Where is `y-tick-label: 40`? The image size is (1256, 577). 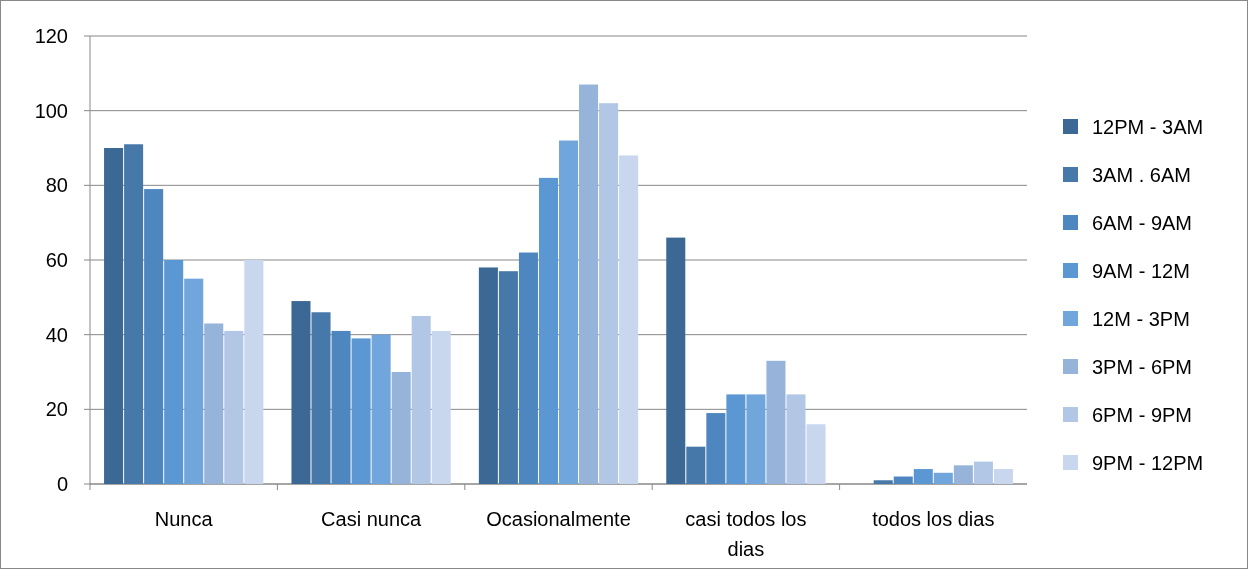
y-tick-label: 40 is located at coordinates (56, 334).